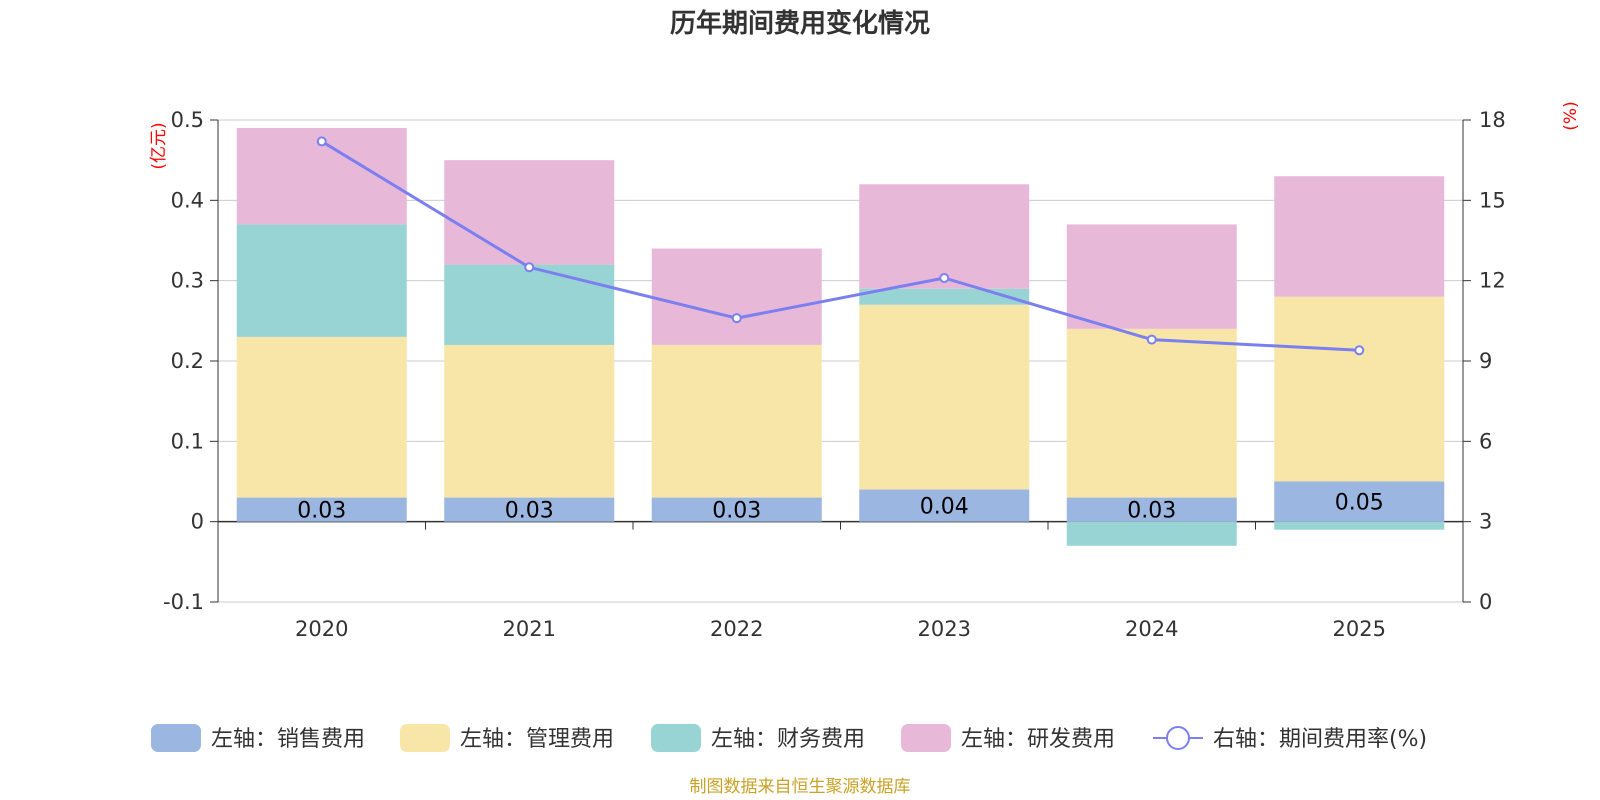 Image resolution: width=1600 pixels, height=800 pixels. I want to click on right-tick-label: 12, so click(1492, 281).